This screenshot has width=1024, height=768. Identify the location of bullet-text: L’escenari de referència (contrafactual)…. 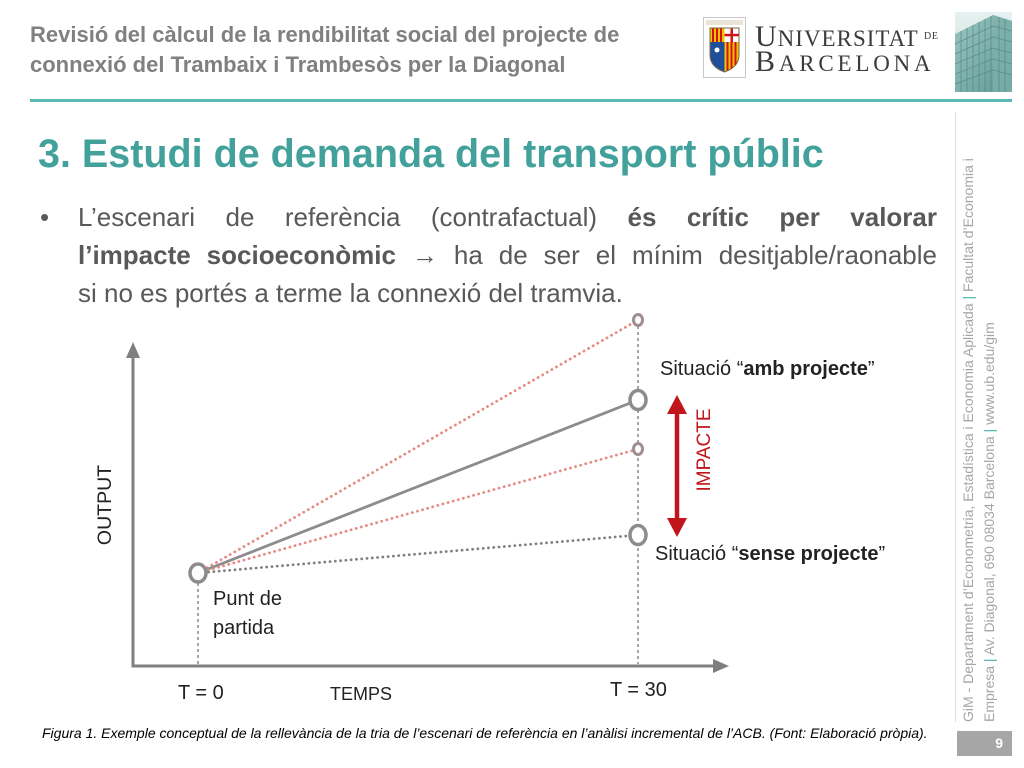
(507, 255).